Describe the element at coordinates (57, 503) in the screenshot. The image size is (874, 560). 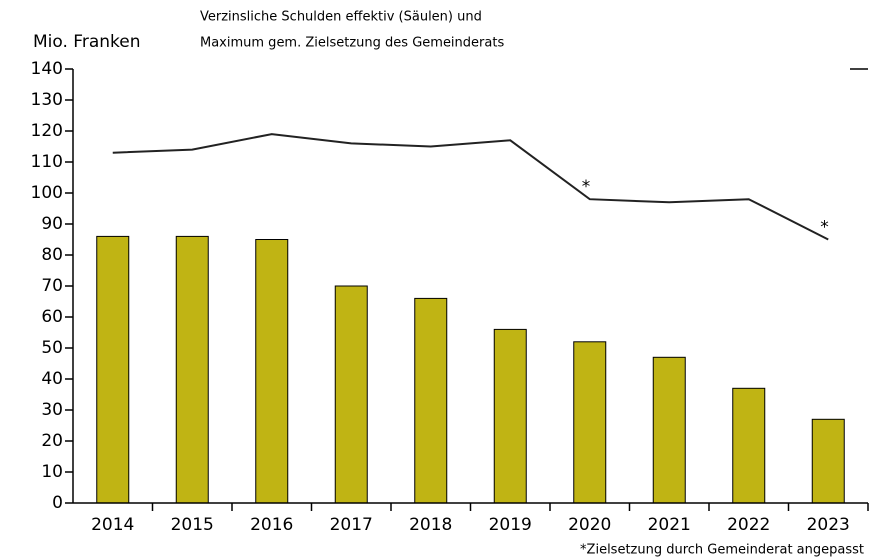
I see `y-tick-label: 0` at that location.